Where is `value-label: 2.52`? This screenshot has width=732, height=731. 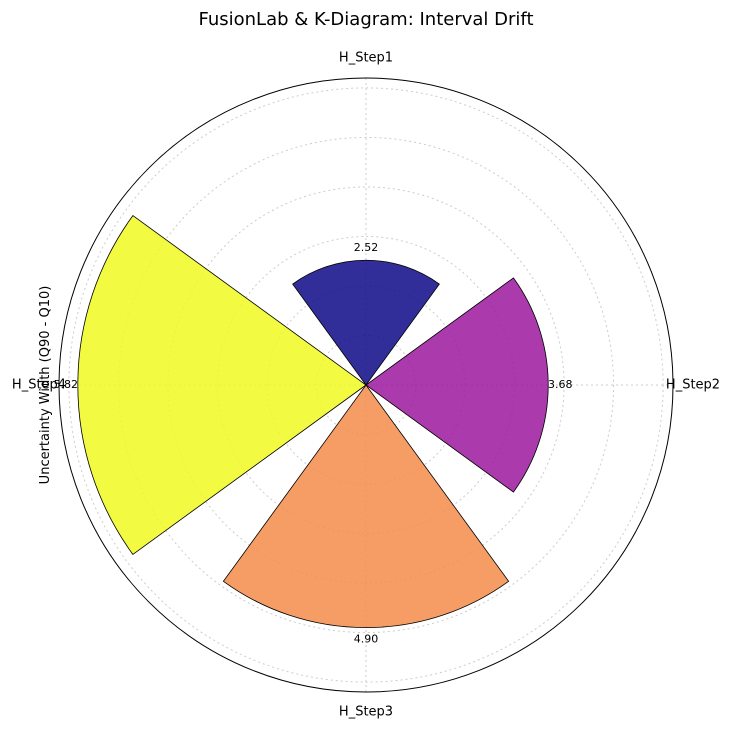
value-label: 2.52 is located at coordinates (366, 247).